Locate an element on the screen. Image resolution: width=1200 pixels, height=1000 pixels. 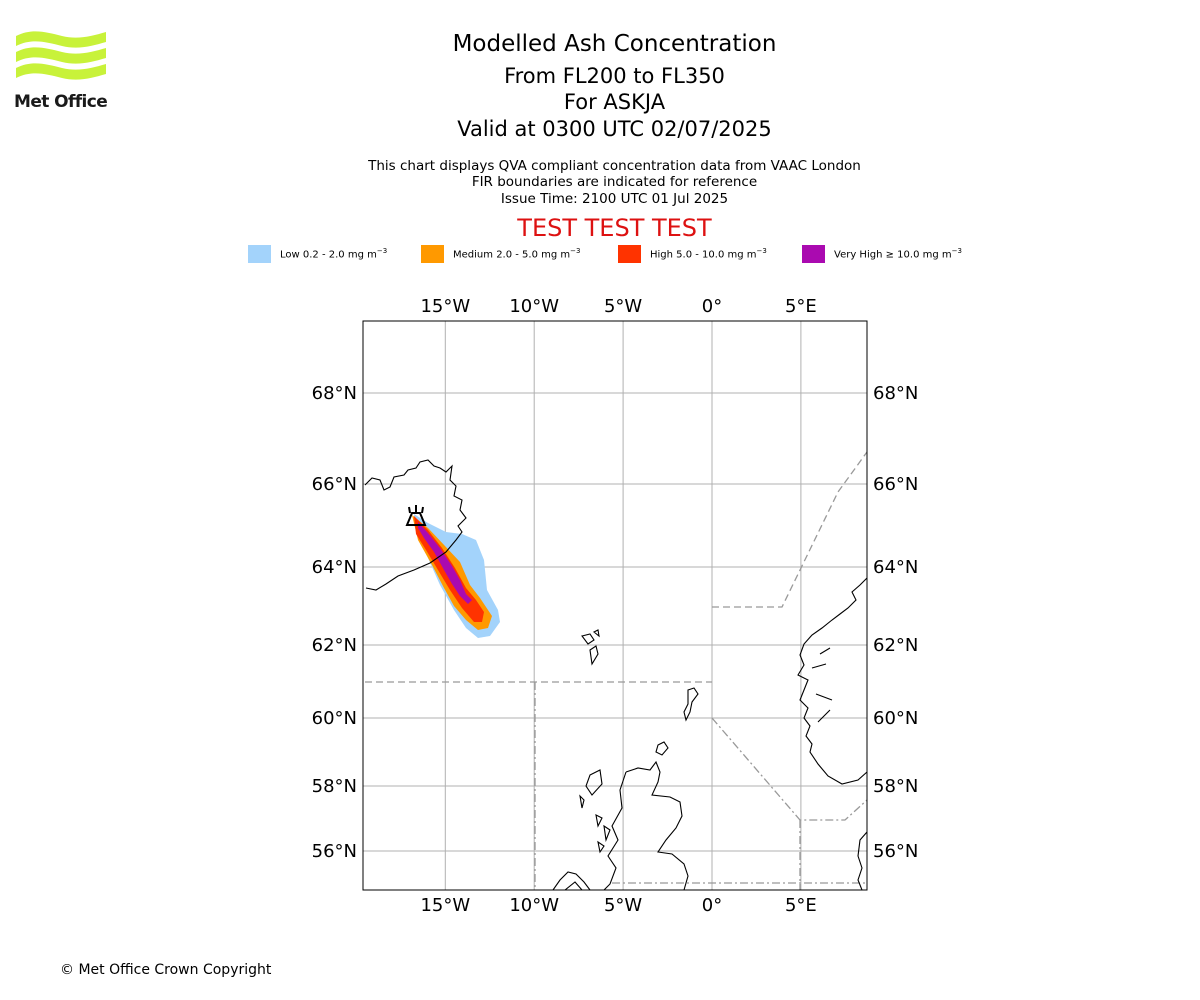
norway-coast is located at coordinates (832, 681).